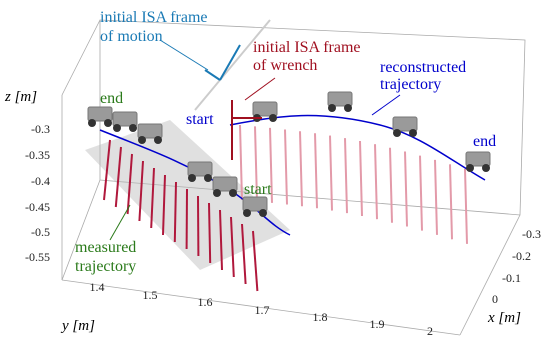 This screenshot has width=543, height=343. I want to click on axis-label: x [m], so click(504, 318).